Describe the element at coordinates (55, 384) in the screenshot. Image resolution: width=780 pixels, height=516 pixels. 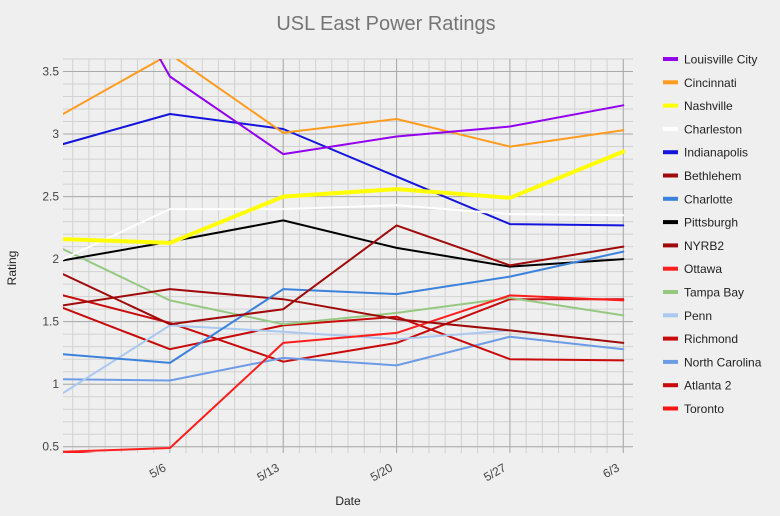
I see `y-tick-label: 1` at that location.